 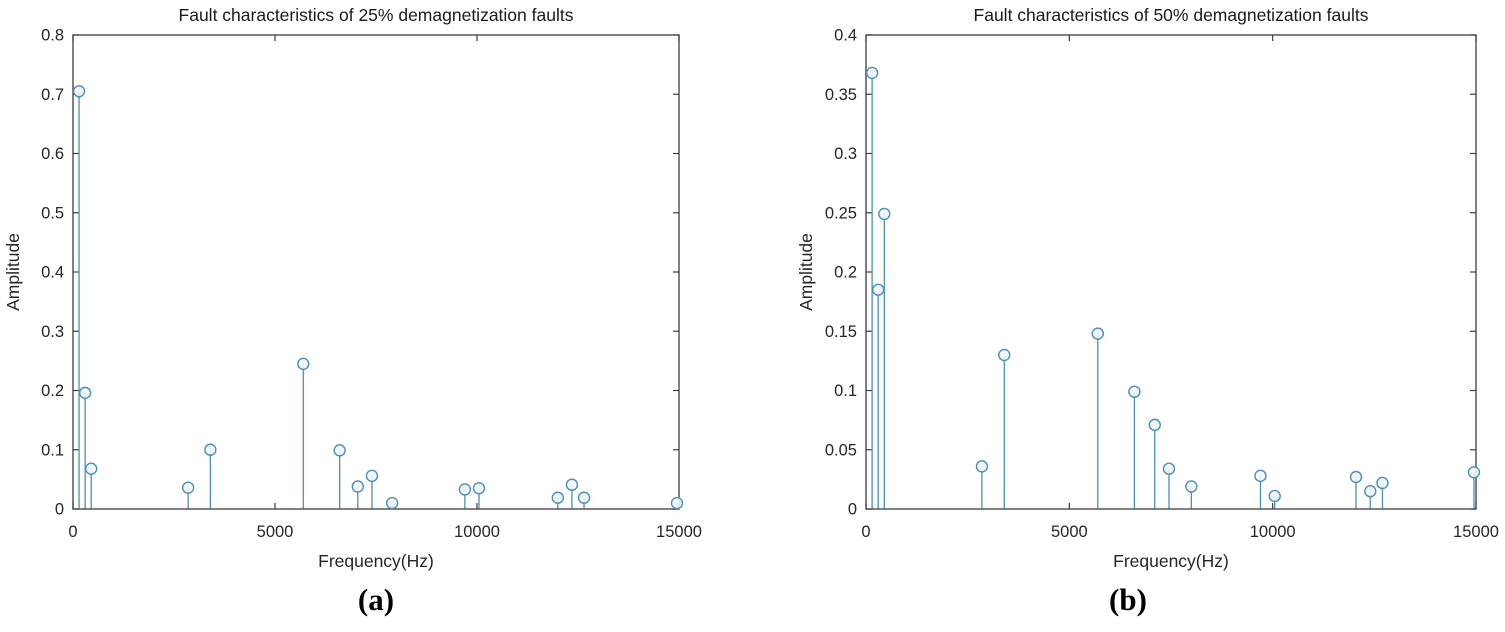 What do you see at coordinates (1128, 599) in the screenshot?
I see `subfigure-caption-b: (b)` at bounding box center [1128, 599].